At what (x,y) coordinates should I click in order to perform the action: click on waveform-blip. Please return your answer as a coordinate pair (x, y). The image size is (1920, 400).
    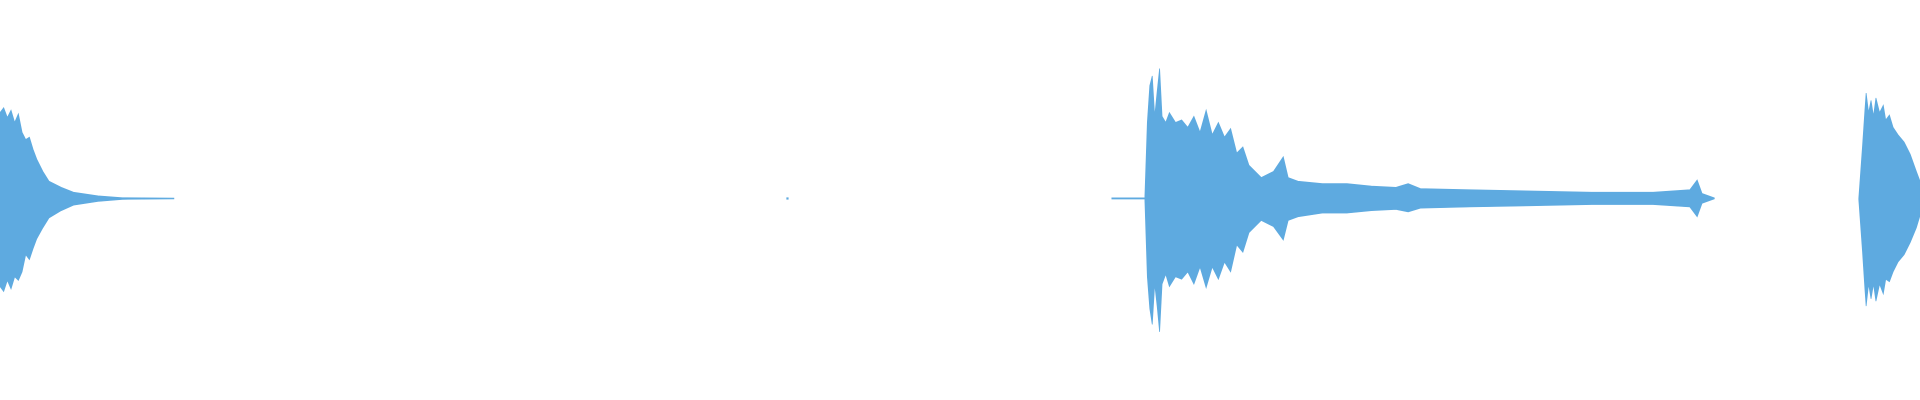
    Looking at the image, I should click on (787, 198).